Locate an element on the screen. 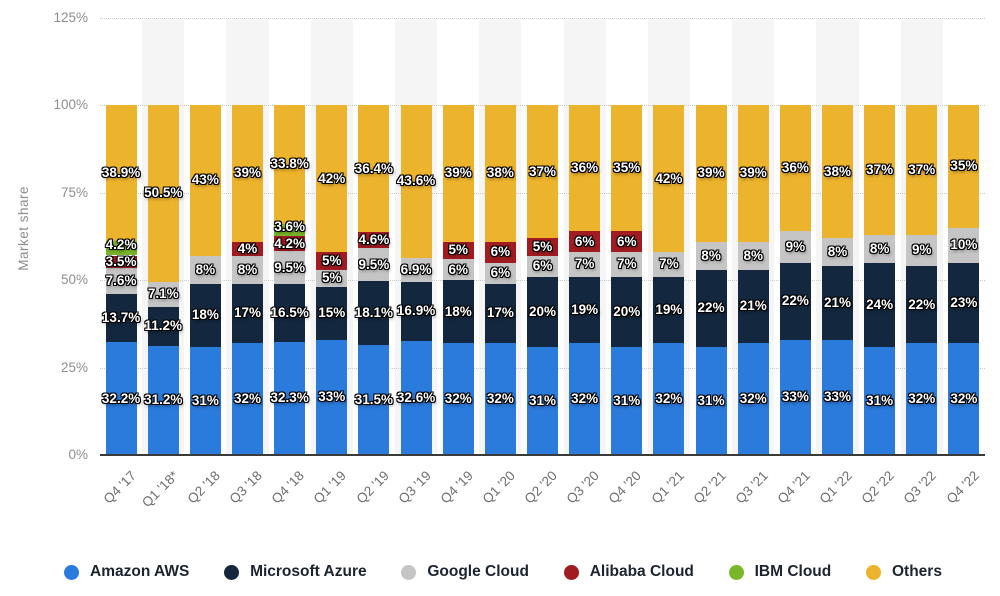 This screenshot has height=596, width=1000. legend-item-amazon-aws: Amazon AWS is located at coordinates (126, 572).